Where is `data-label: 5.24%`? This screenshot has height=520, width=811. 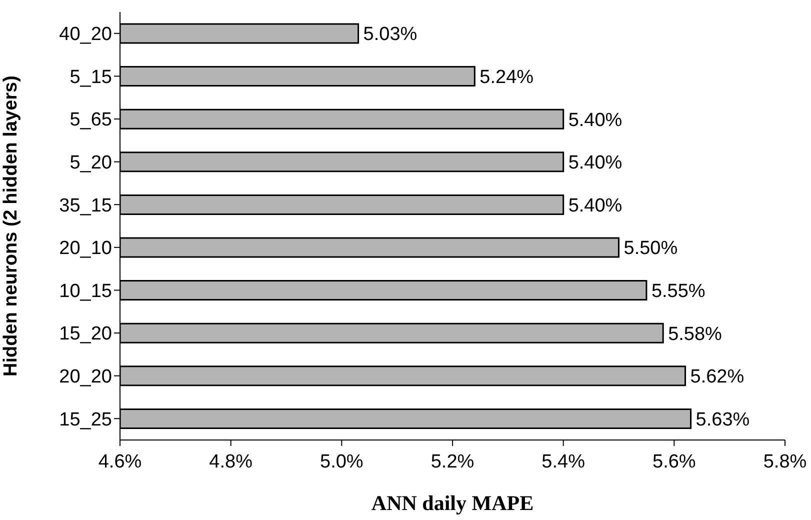 data-label: 5.24% is located at coordinates (507, 77).